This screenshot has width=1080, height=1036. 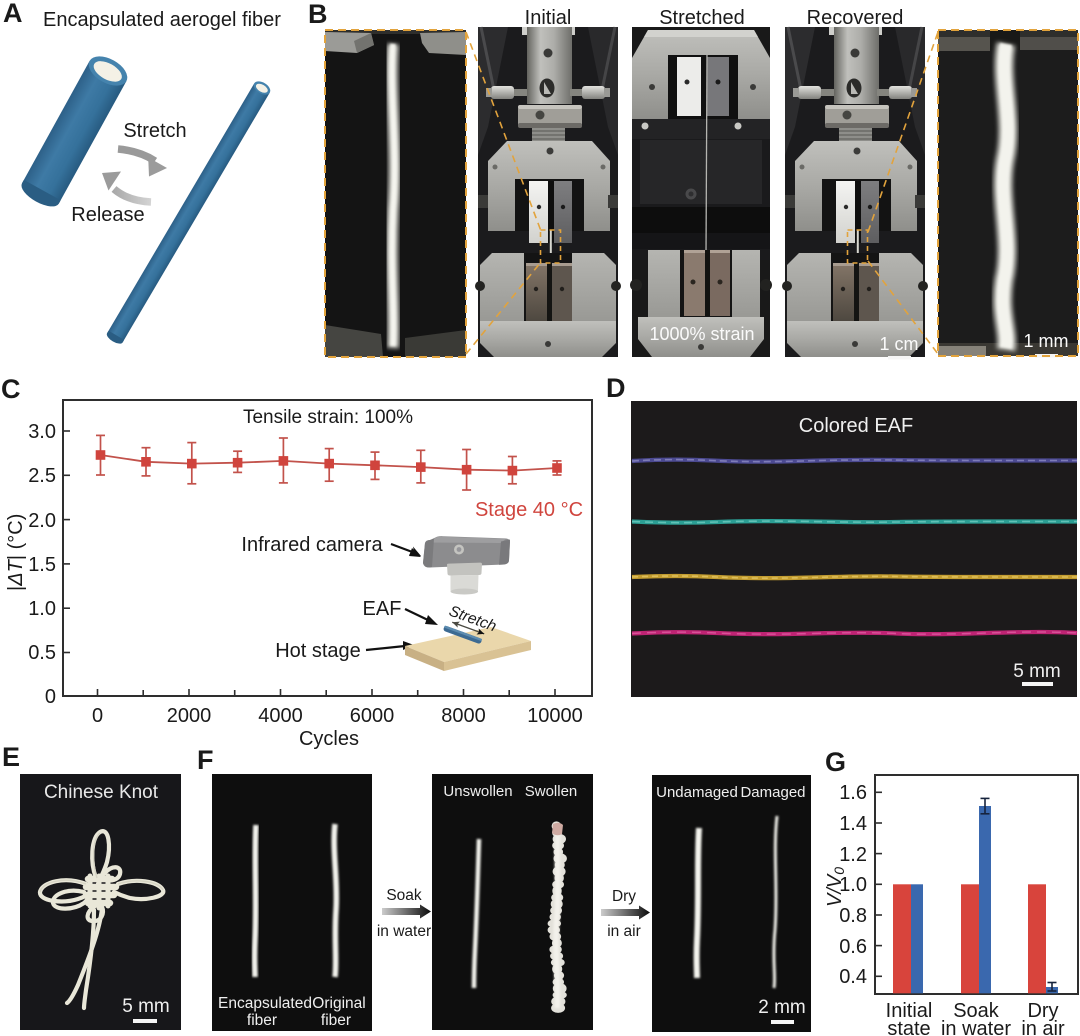 I want to click on svg-text: B, so click(x=318, y=14).